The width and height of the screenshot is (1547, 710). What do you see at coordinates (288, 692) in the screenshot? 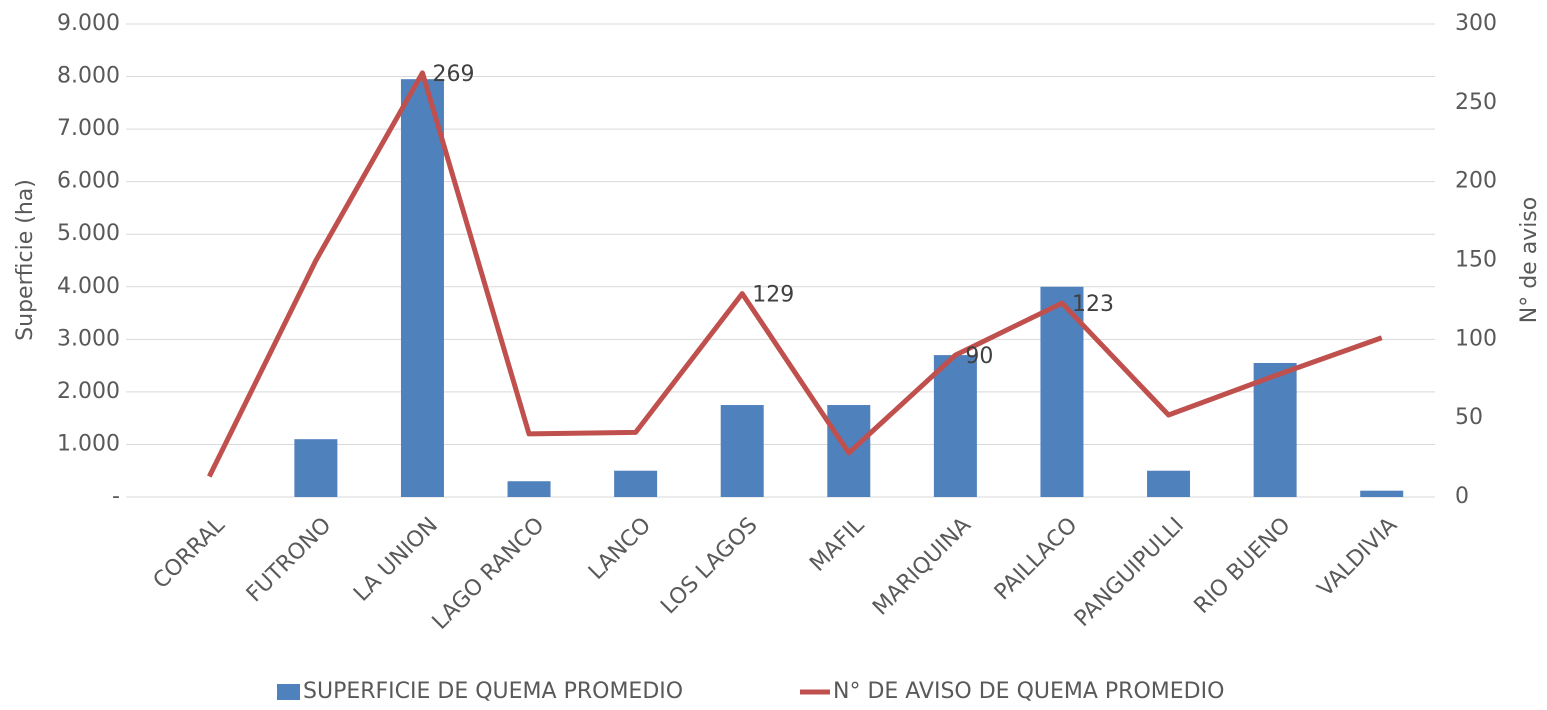
I see `legend-swatch` at bounding box center [288, 692].